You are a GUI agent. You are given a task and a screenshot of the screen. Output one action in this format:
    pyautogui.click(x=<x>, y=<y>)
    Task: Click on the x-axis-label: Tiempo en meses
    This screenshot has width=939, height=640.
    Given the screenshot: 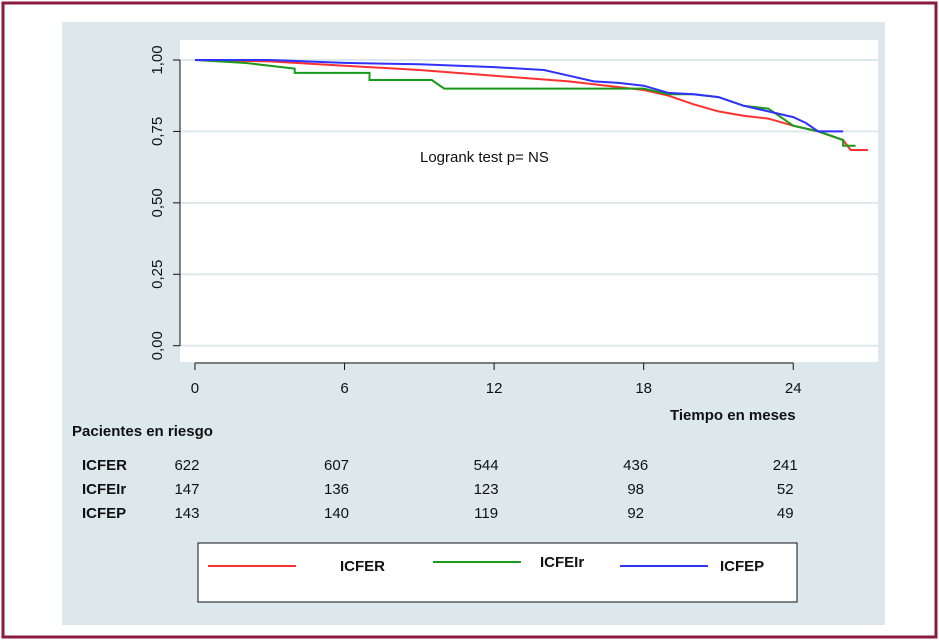 What is the action you would take?
    pyautogui.click(x=733, y=415)
    